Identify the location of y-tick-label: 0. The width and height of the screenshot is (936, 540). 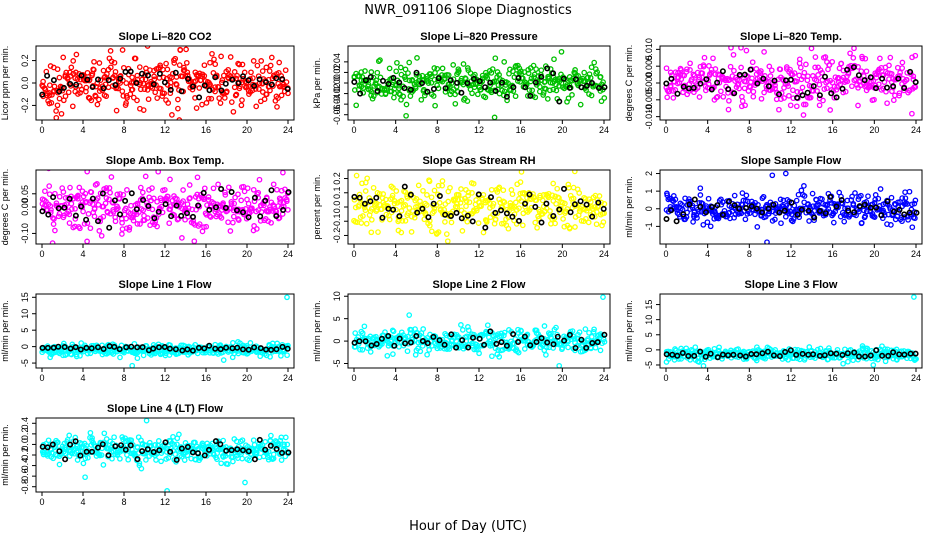
(25, 346).